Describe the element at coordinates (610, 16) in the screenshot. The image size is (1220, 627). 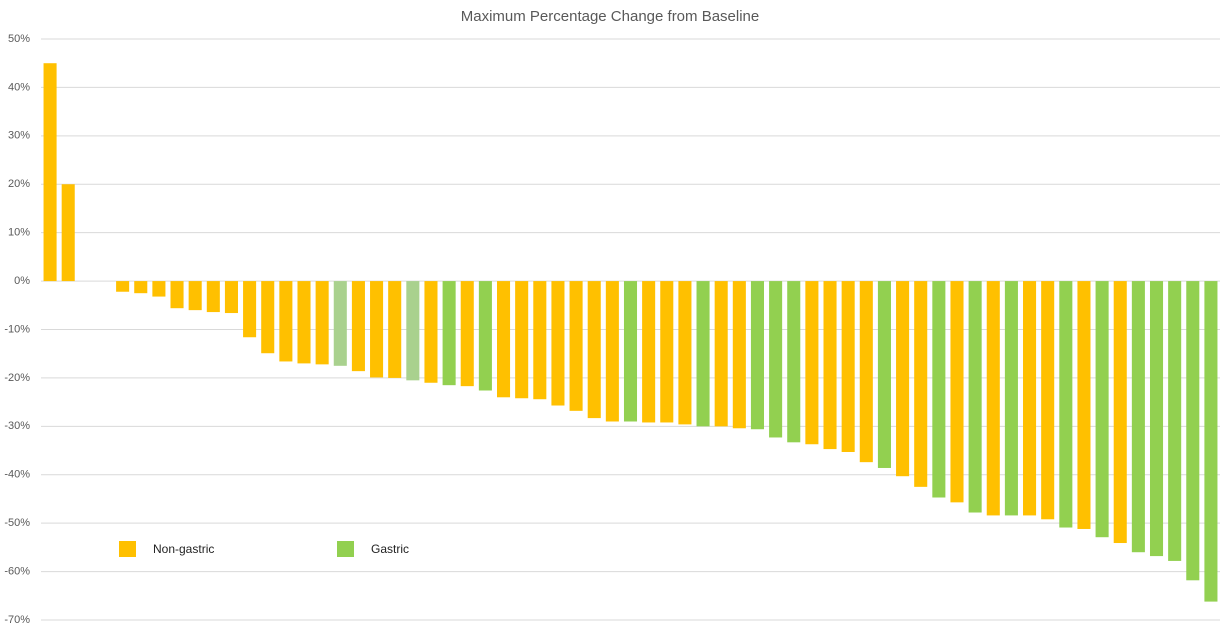
I see `chart-title: Maximum Percentage Change from Baseline` at that location.